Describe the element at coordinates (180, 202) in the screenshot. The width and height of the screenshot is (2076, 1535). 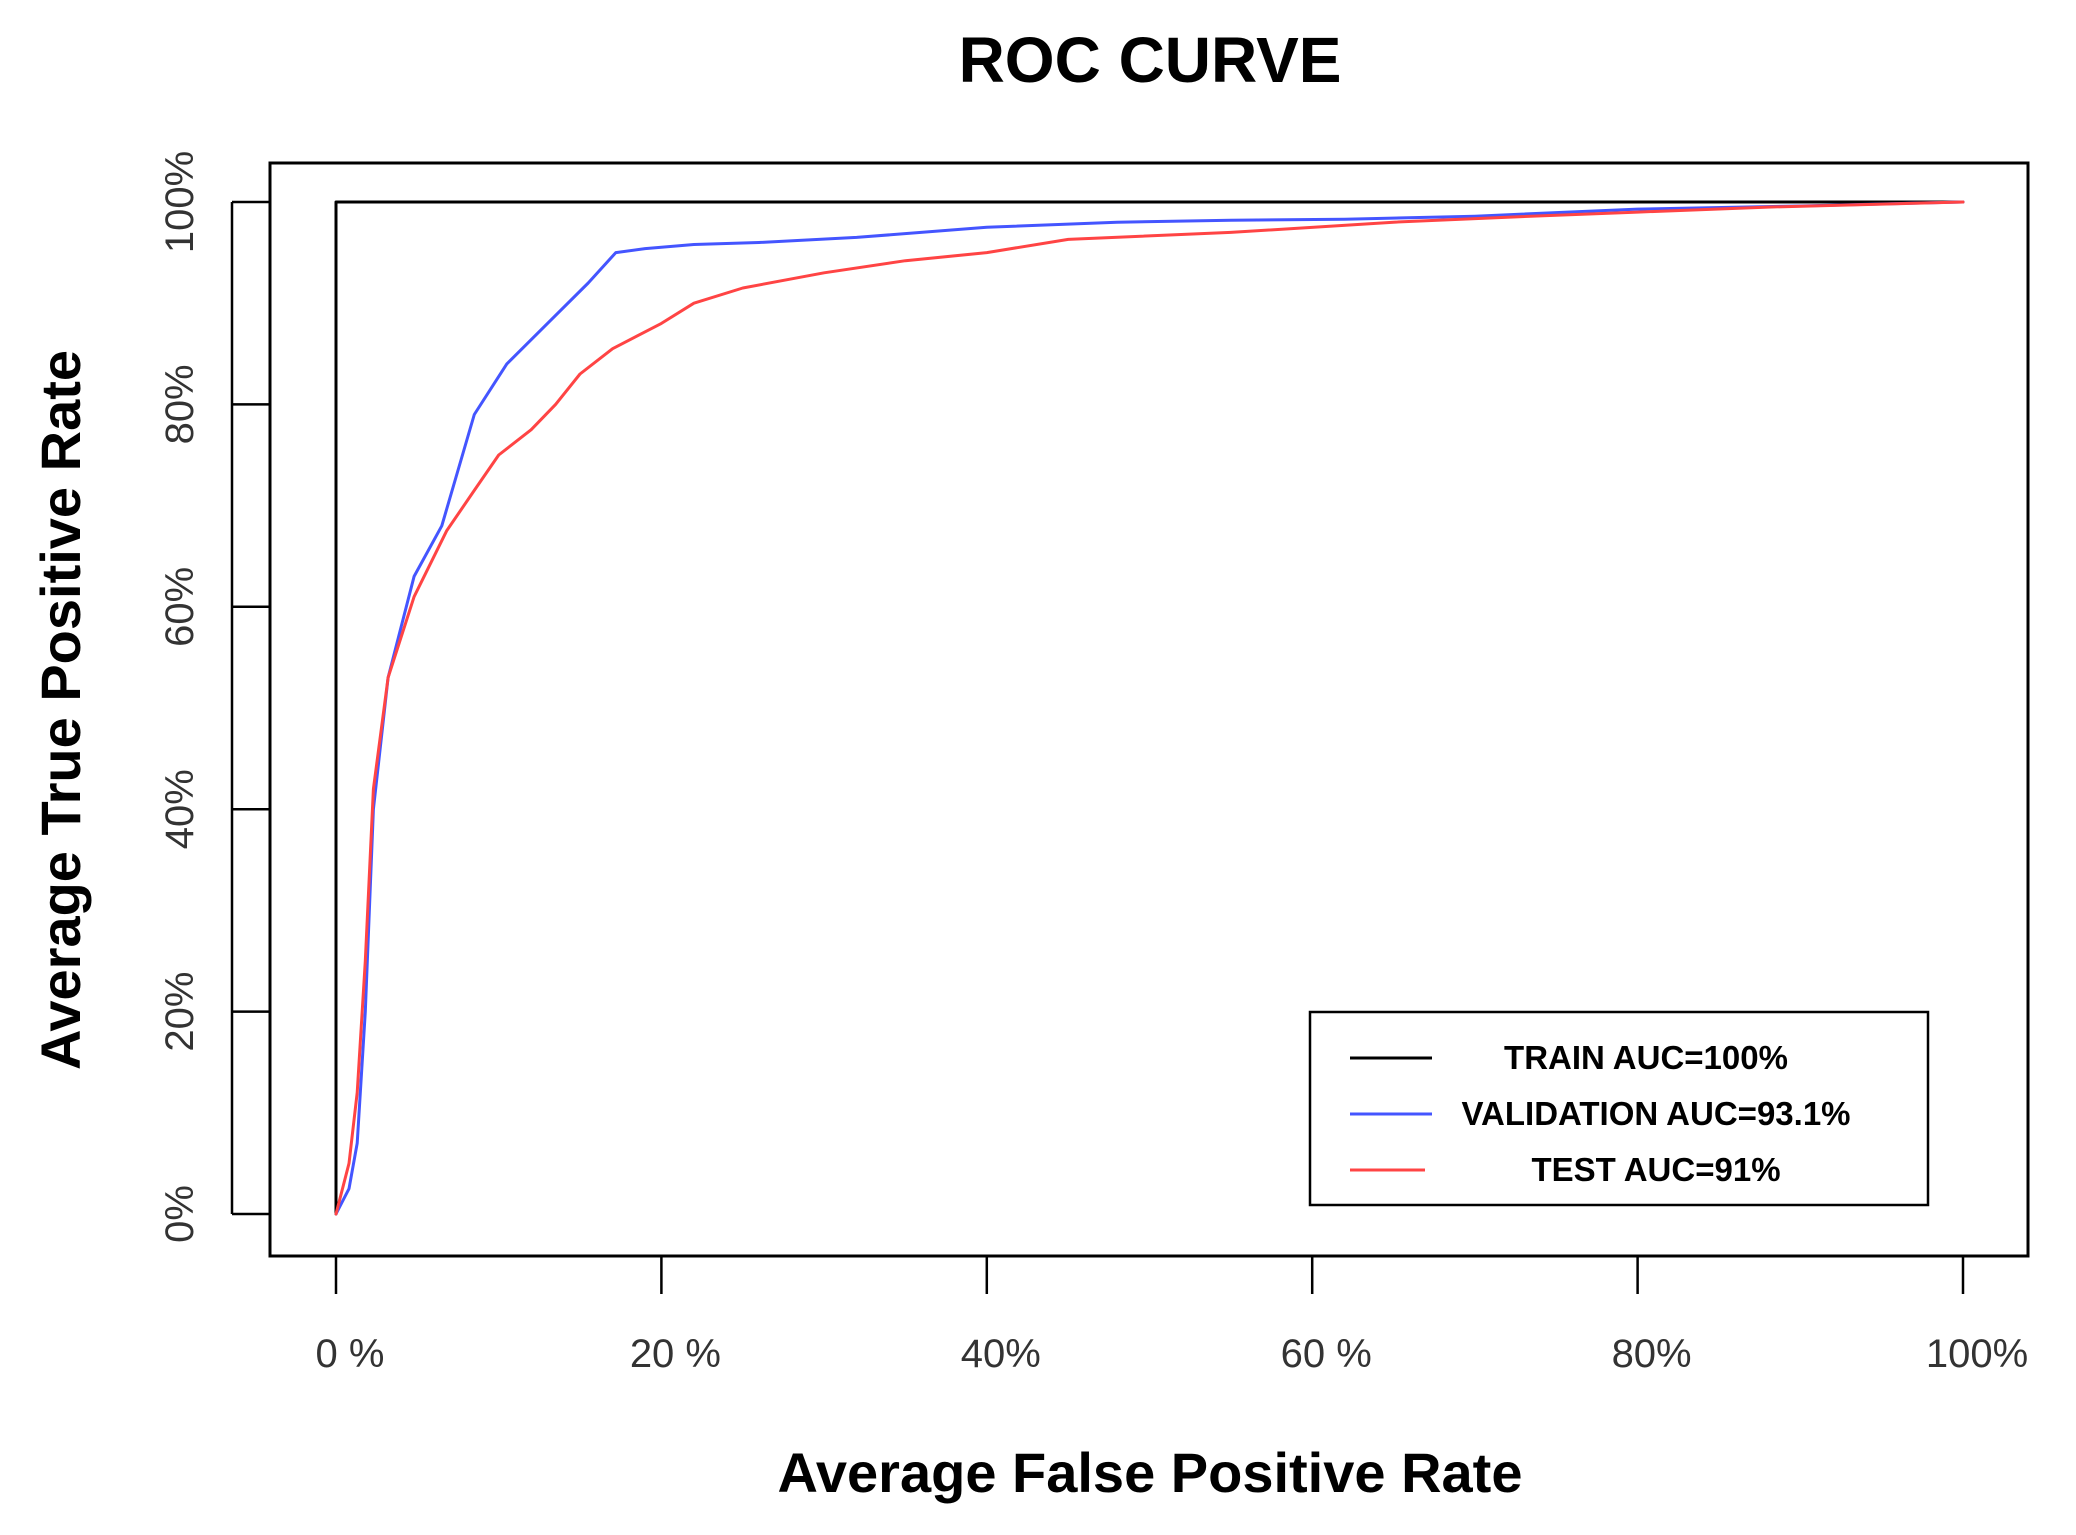
I see `y-tick-label: 100%` at that location.